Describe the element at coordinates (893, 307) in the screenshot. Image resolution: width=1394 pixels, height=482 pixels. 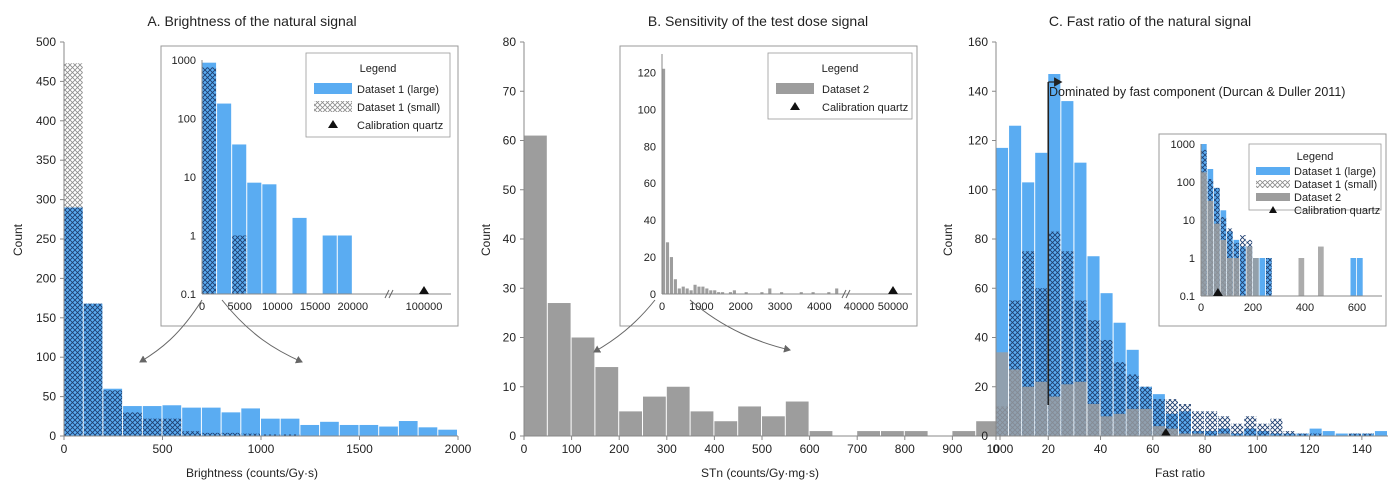
I see `inset-x-tick-label: 50000` at that location.